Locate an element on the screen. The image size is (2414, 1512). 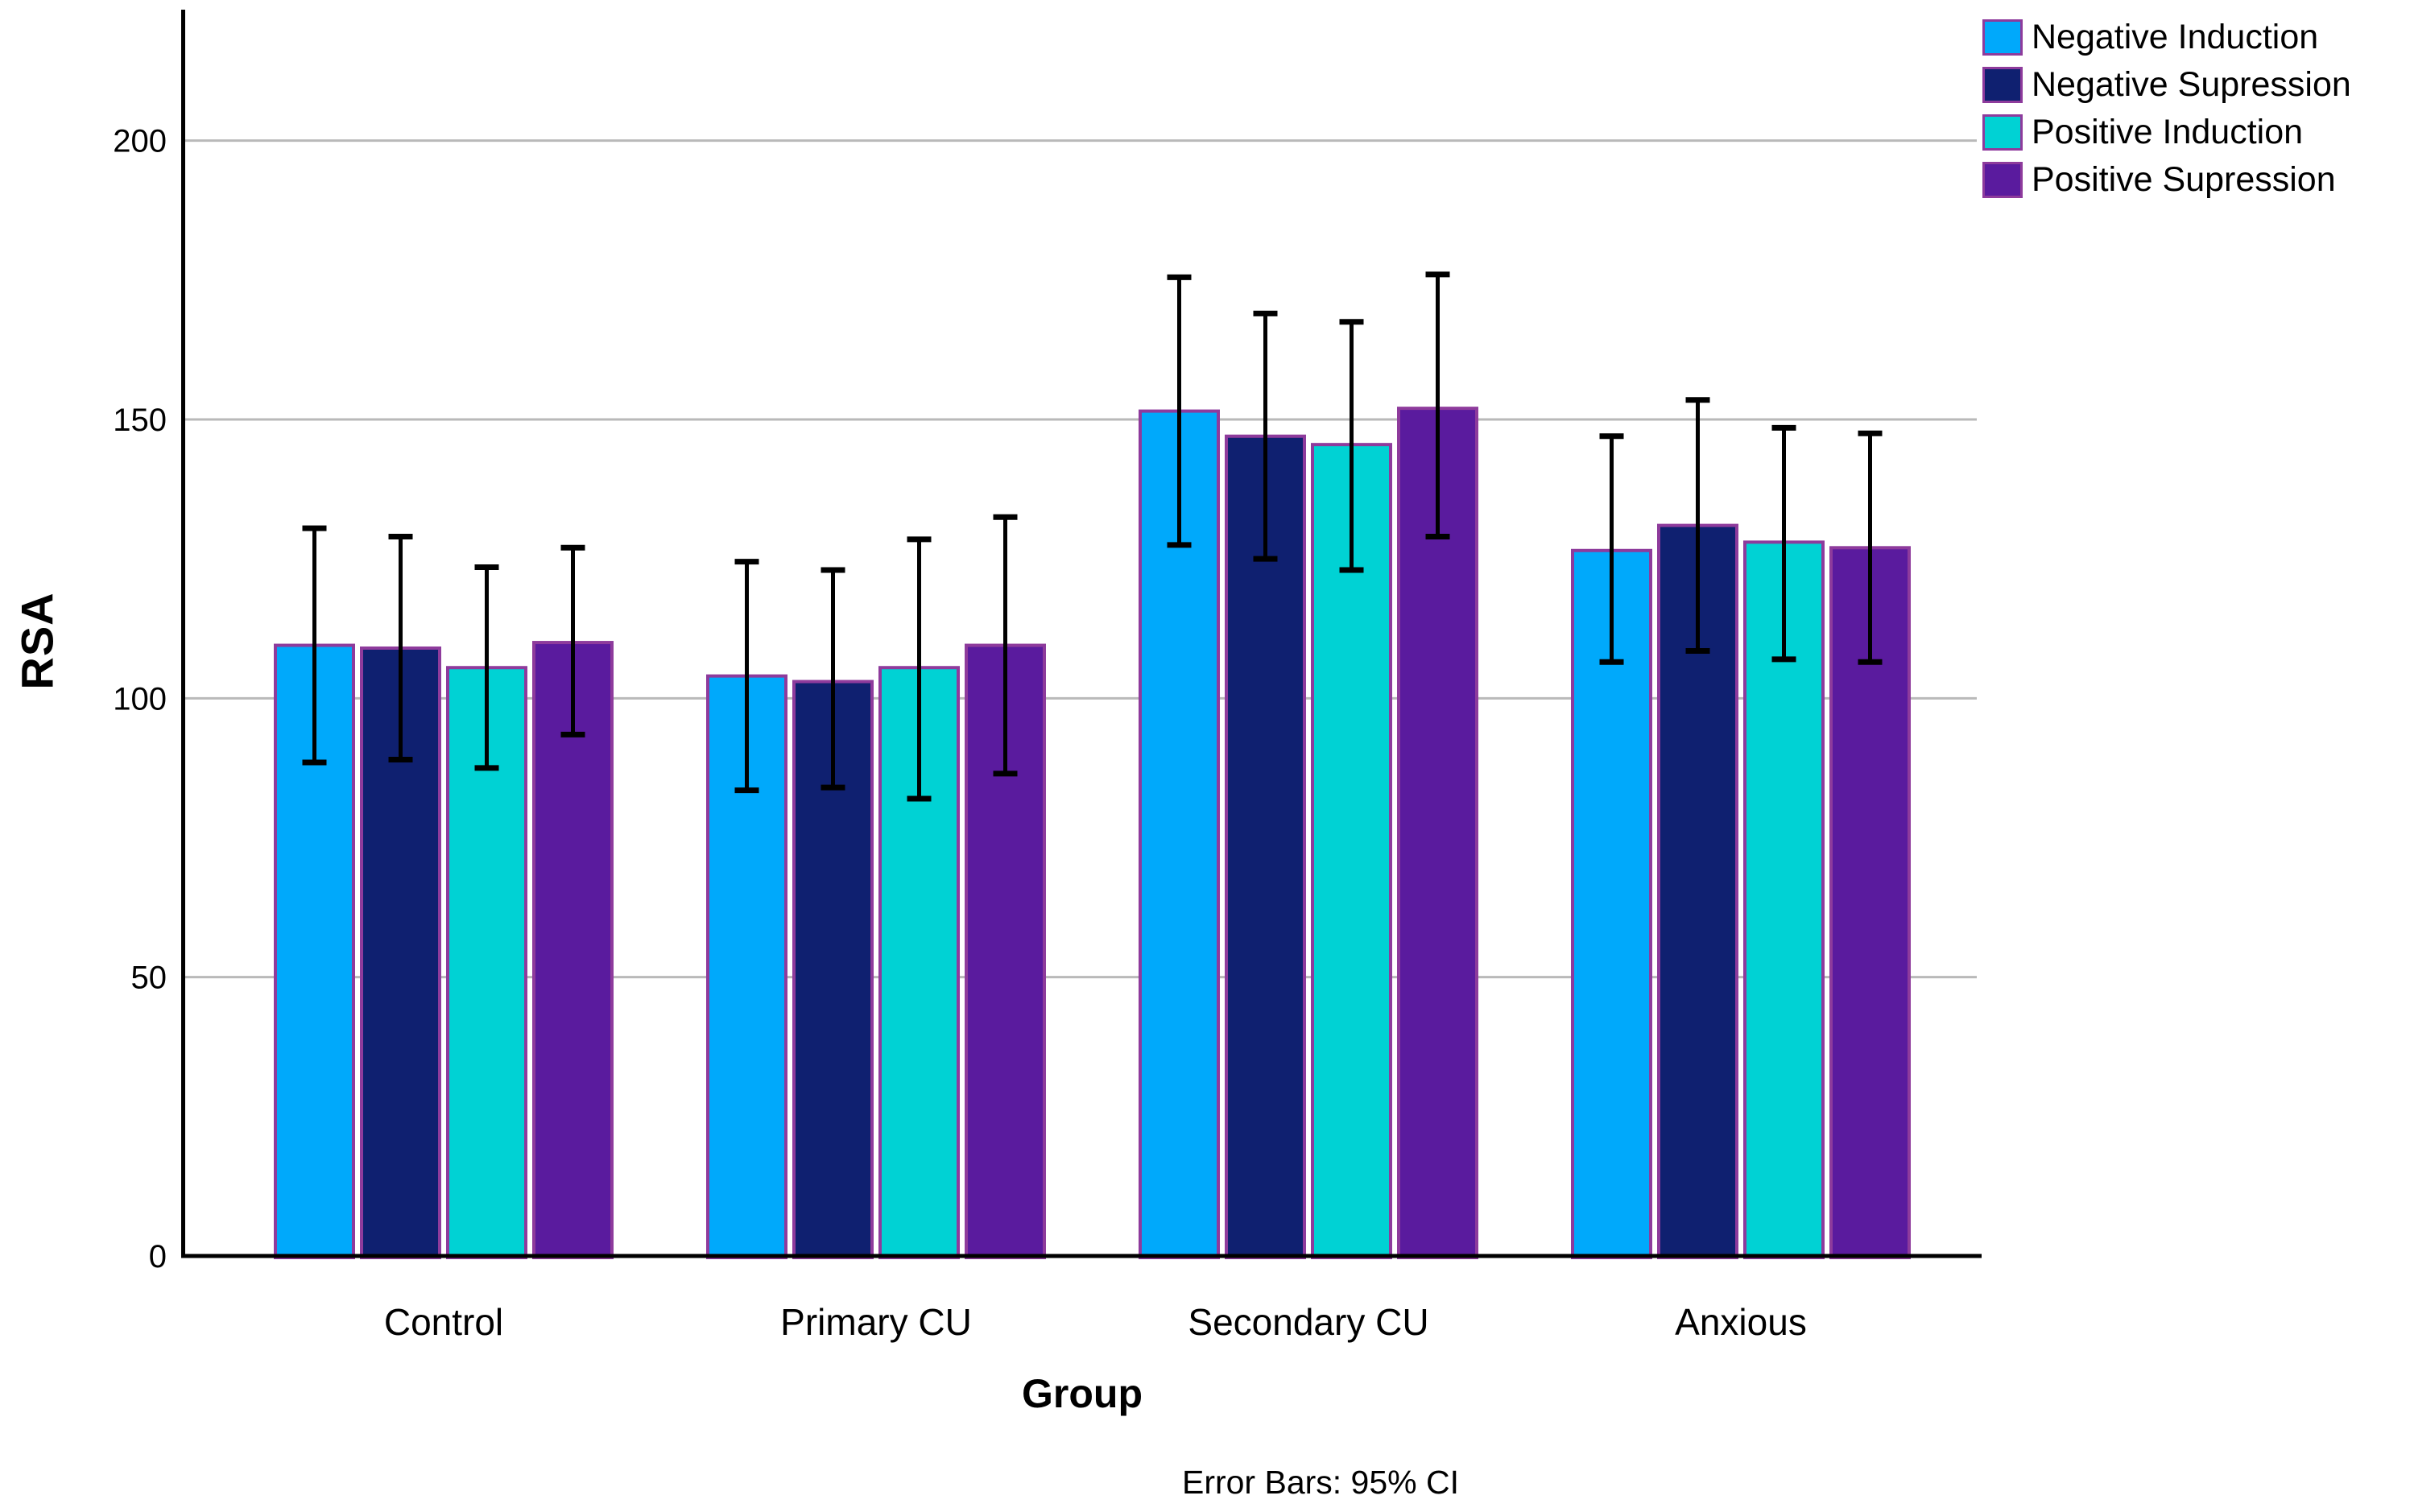
legend-label: Positive Supression is located at coordinates (2184, 179).